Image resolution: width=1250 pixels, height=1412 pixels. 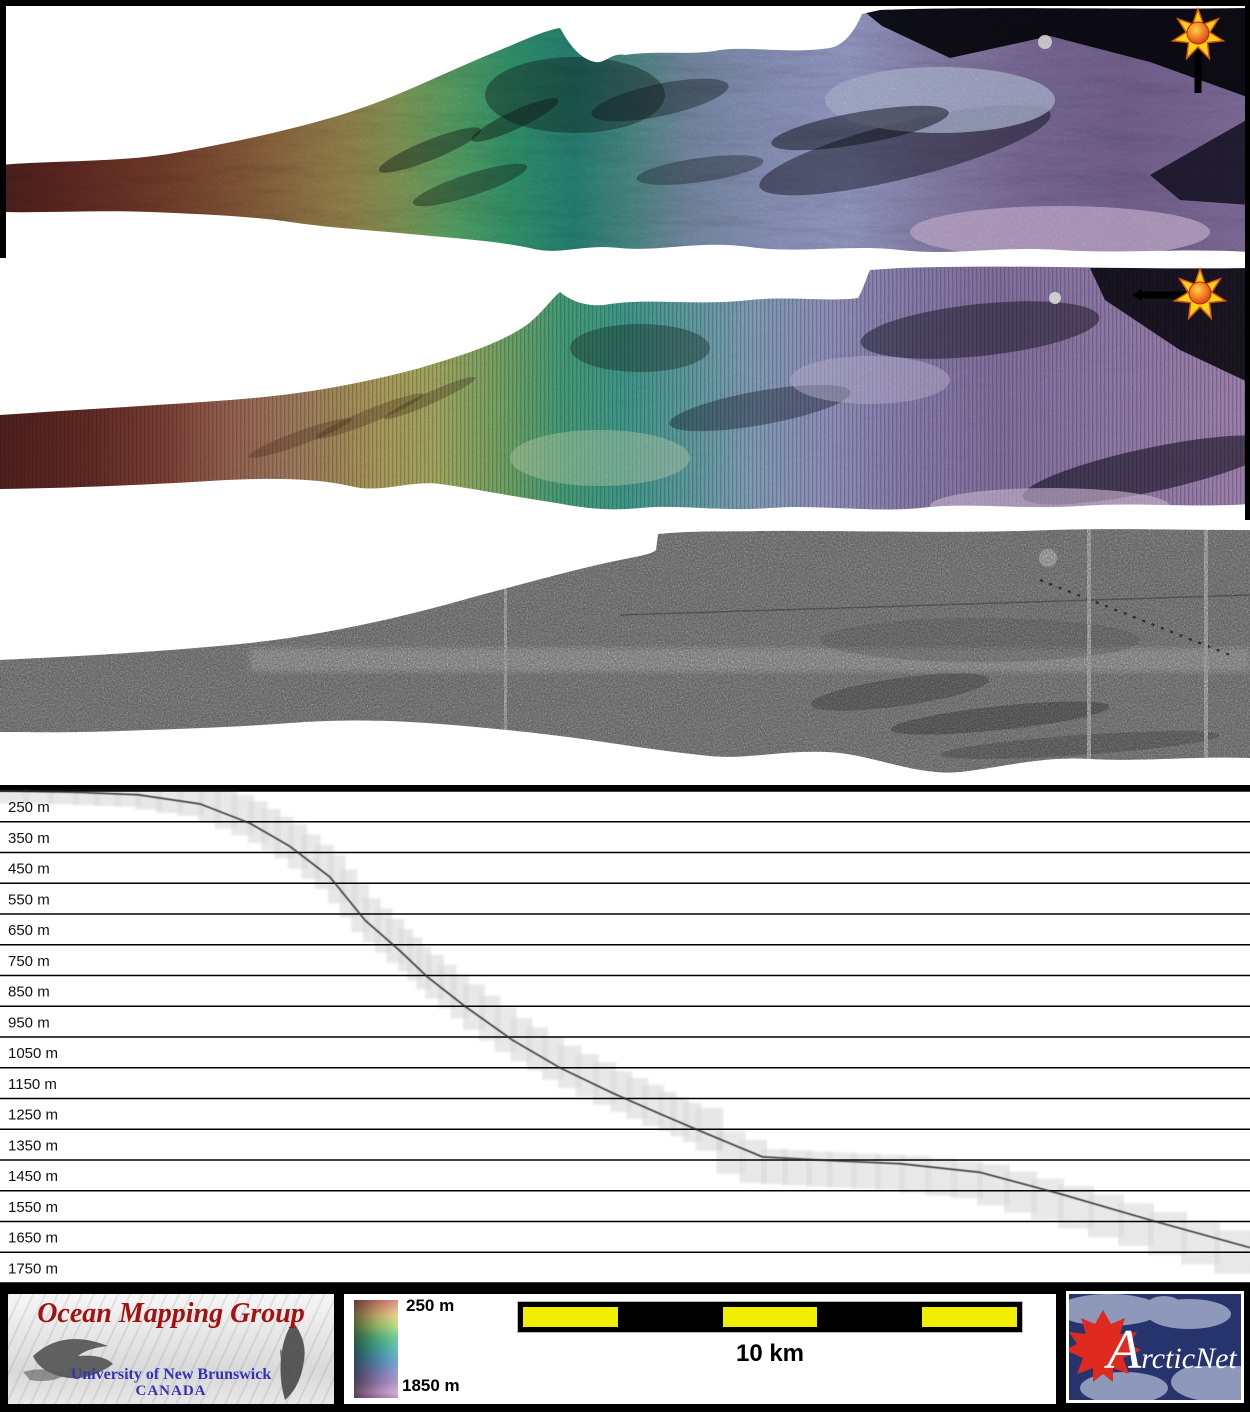 I want to click on arcticnet-logo: ArcticNet, so click(x=1155, y=1347).